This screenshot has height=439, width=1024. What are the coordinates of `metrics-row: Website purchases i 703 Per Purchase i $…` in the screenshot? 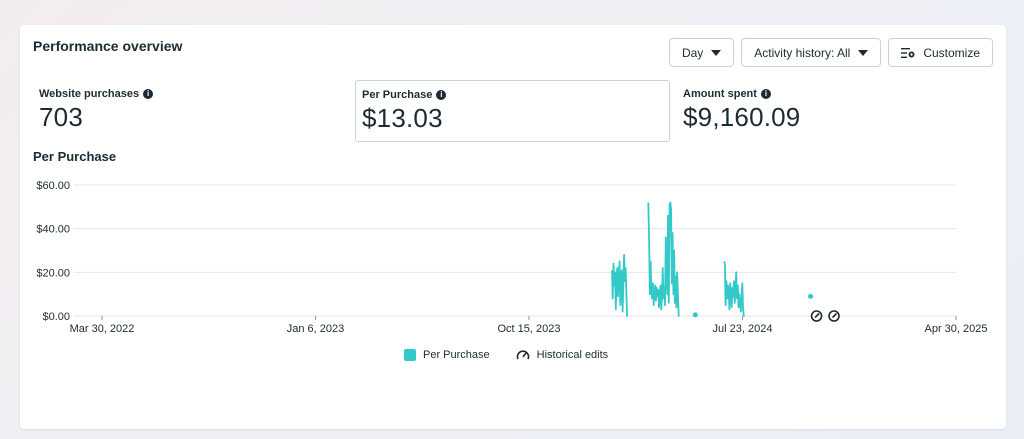 It's located at (513, 111).